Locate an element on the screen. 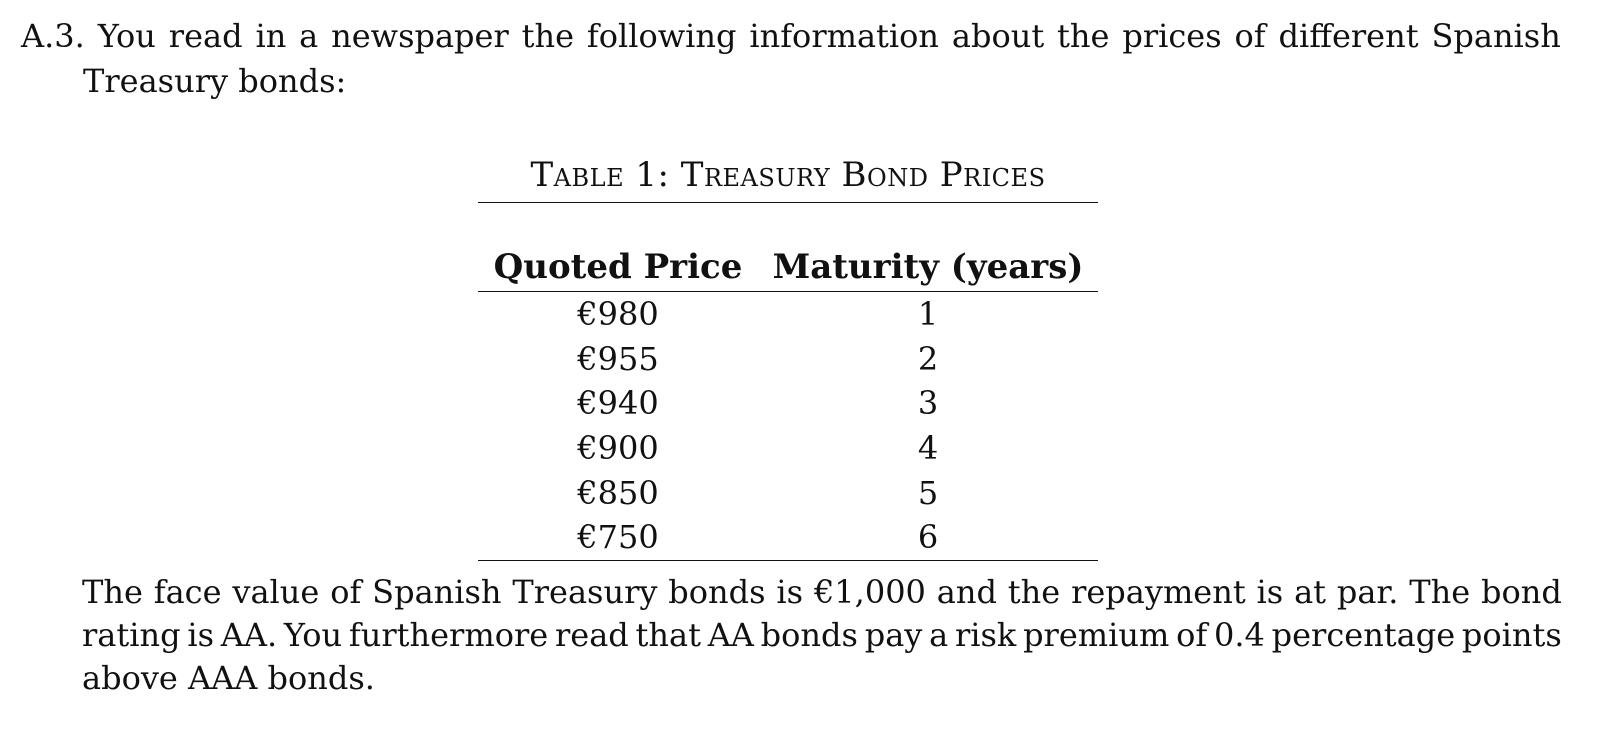  cell-quoted-price: €955 is located at coordinates (618, 358).